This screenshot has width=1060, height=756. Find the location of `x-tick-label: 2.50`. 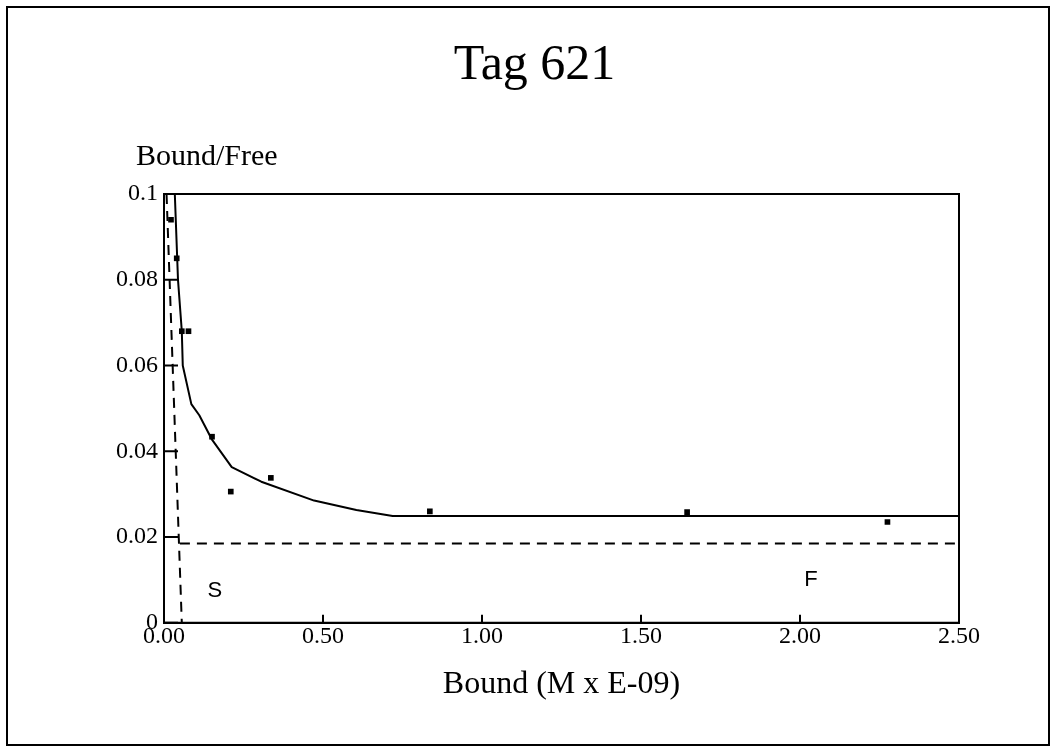

x-tick-label: 2.50 is located at coordinates (959, 635).